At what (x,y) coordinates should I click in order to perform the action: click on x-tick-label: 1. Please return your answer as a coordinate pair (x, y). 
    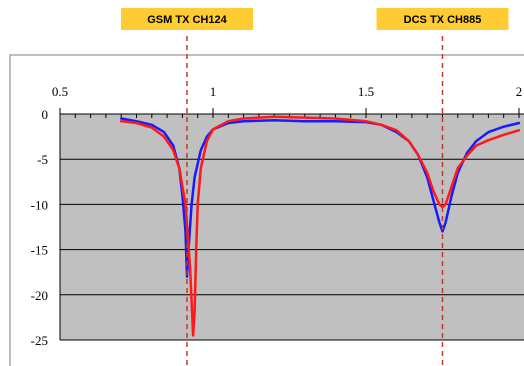
    Looking at the image, I should click on (213, 91).